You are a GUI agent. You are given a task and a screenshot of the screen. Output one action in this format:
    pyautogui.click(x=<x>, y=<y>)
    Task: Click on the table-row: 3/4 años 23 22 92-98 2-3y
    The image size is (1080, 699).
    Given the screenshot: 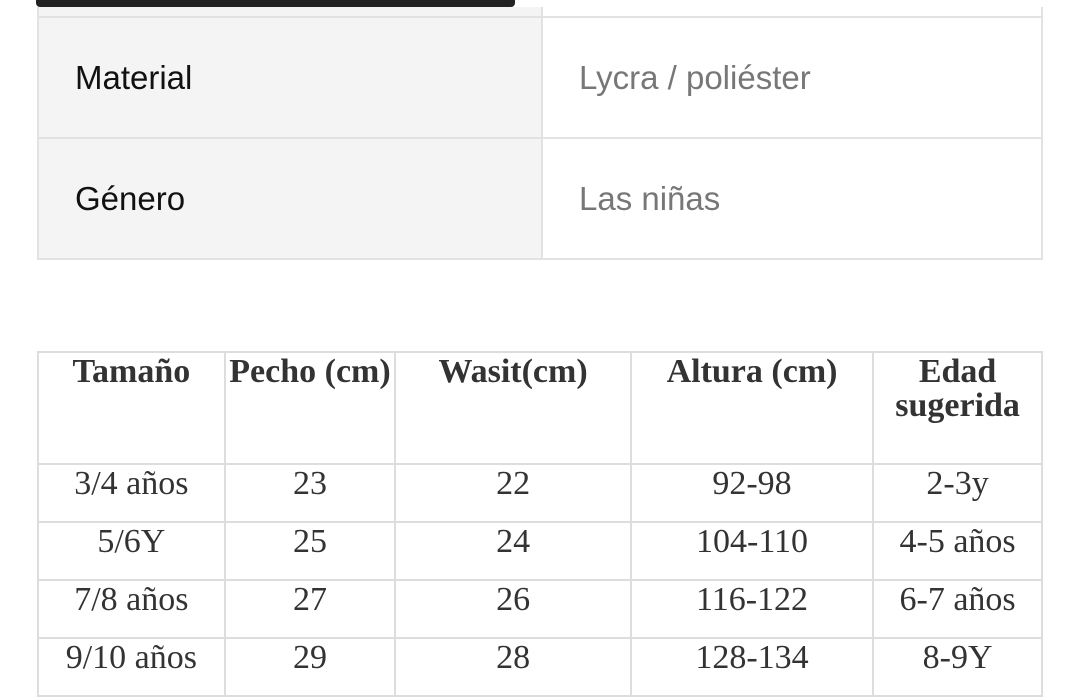 What is the action you would take?
    pyautogui.click(x=540, y=493)
    